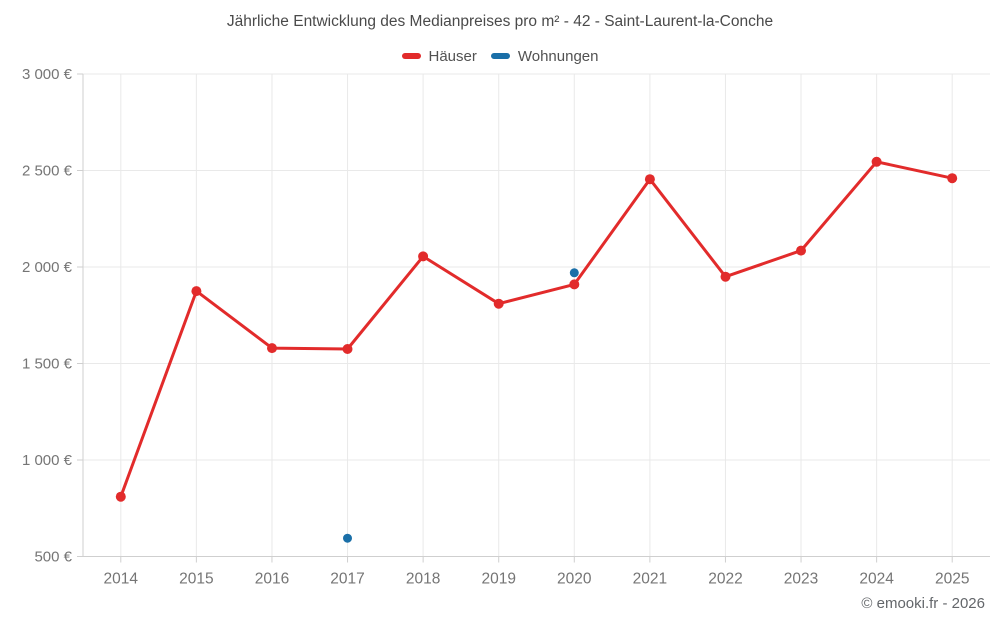  Describe the element at coordinates (801, 250) in the screenshot. I see `data-point-Häuser-2023` at that location.